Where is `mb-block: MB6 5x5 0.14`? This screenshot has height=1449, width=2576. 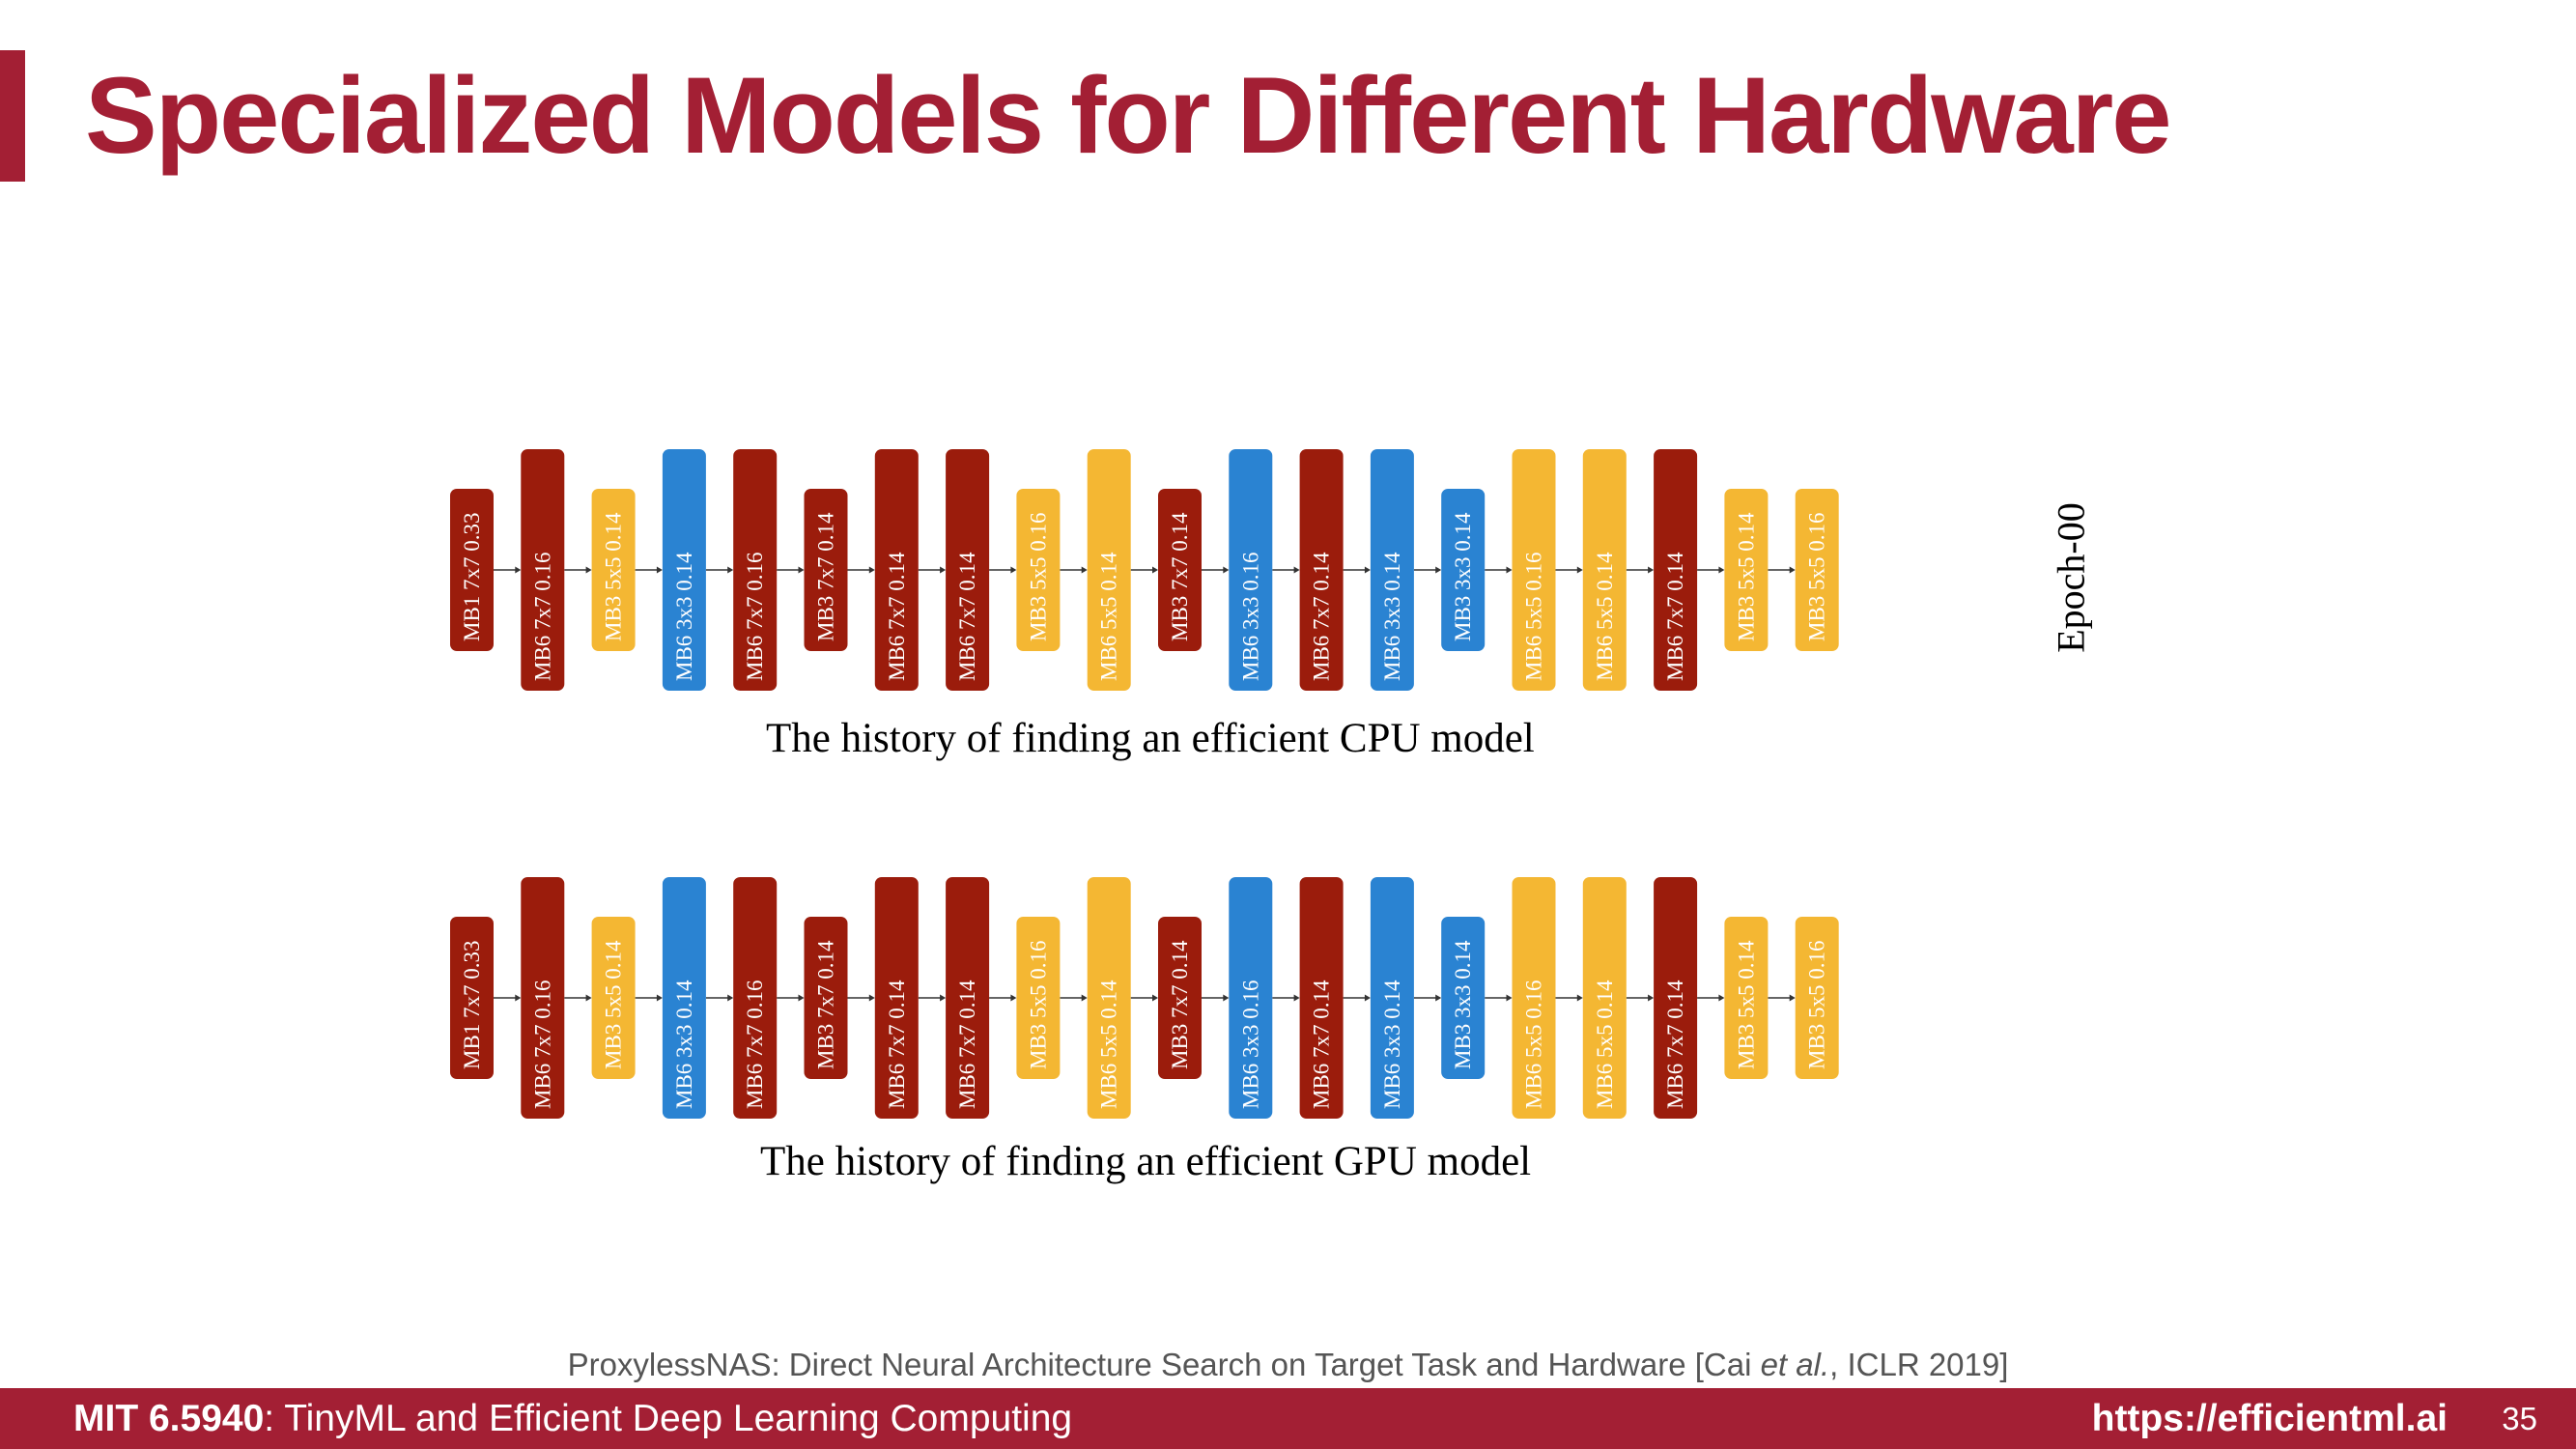
mb-block: MB6 5x5 0.14 is located at coordinates (1604, 570).